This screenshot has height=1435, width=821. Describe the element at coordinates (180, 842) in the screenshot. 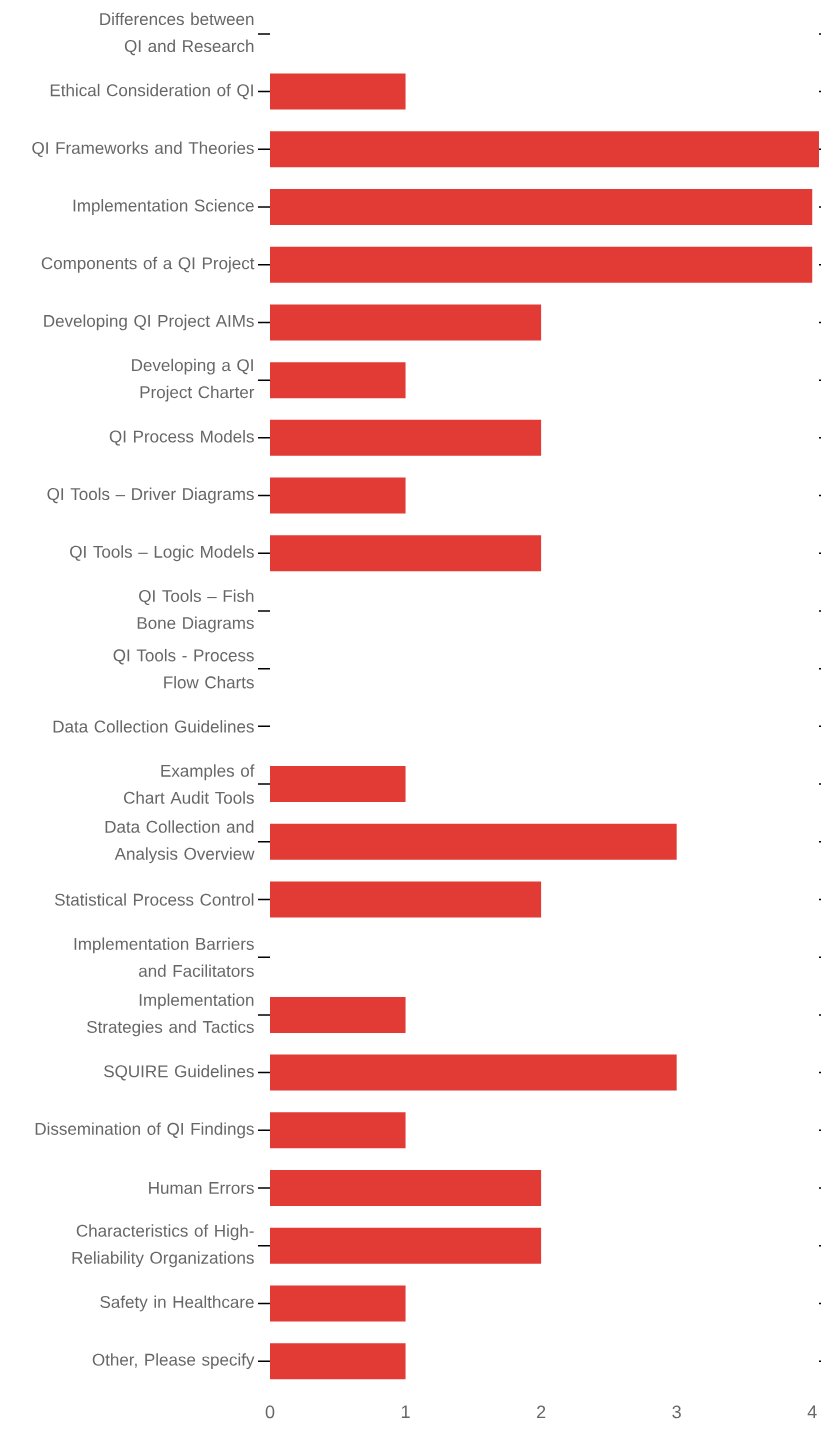

I see `y-tick-label: Data Collection and Analysis Overview` at that location.